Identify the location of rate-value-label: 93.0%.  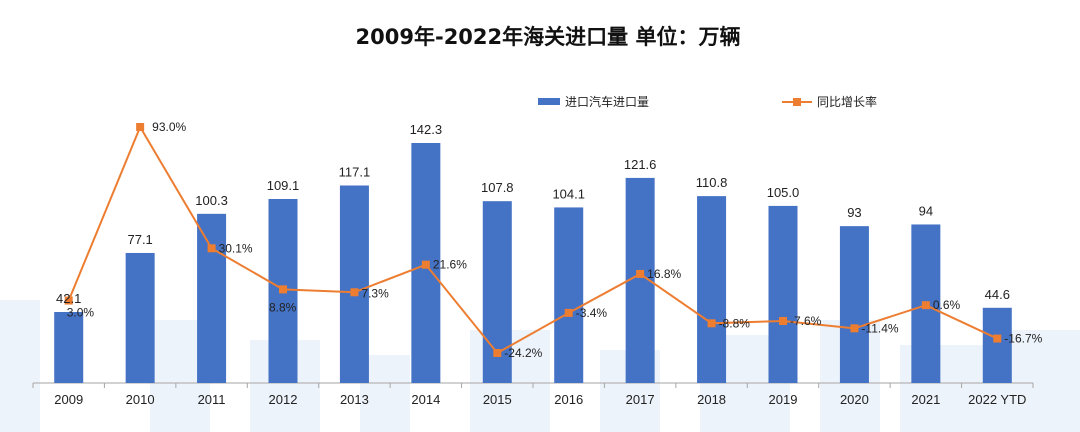
(169, 127).